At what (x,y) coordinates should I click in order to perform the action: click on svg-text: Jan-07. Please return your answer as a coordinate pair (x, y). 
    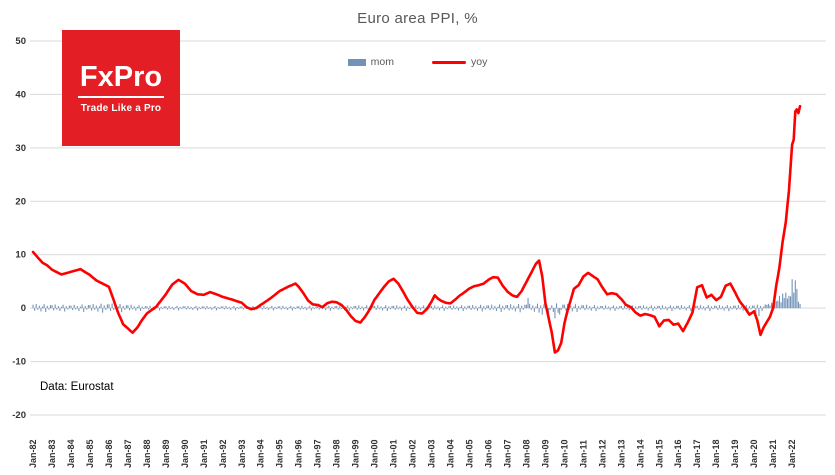
    Looking at the image, I should click on (507, 453).